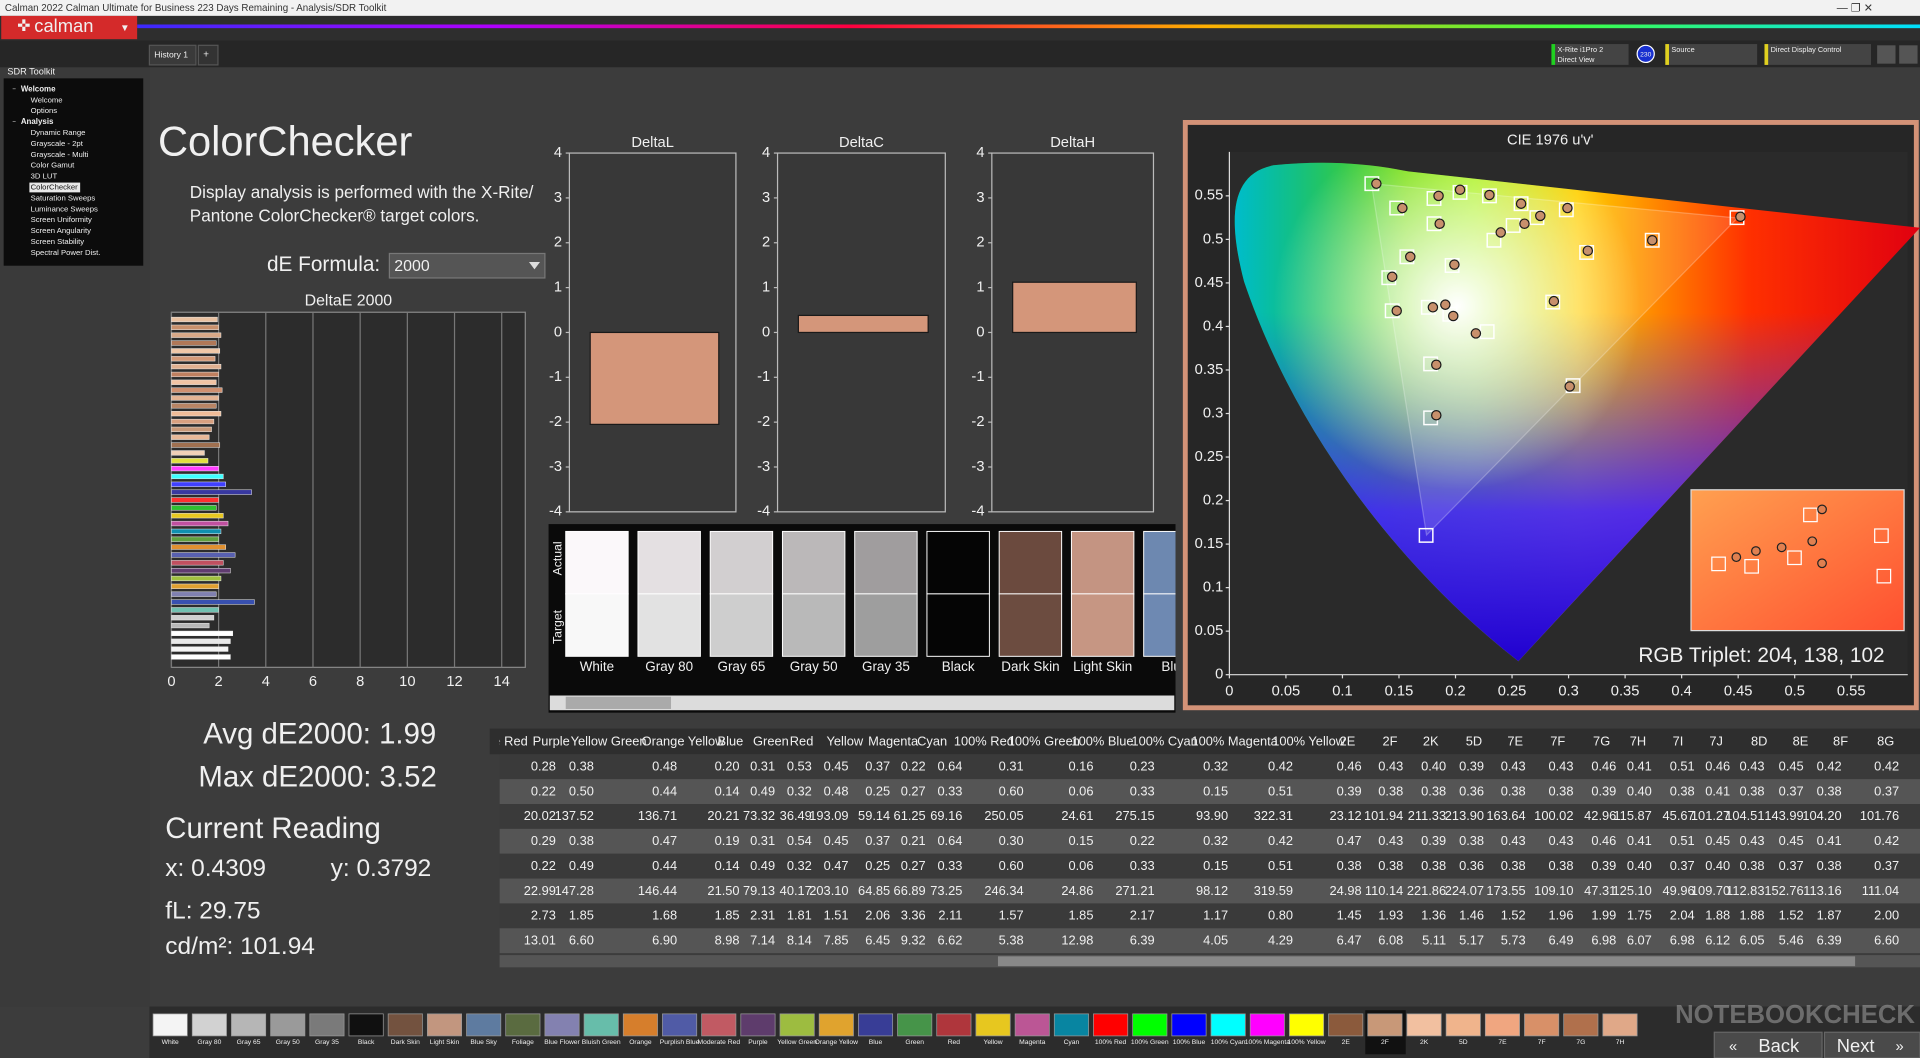  What do you see at coordinates (47, 99) in the screenshot?
I see `tree-item: Welcome` at bounding box center [47, 99].